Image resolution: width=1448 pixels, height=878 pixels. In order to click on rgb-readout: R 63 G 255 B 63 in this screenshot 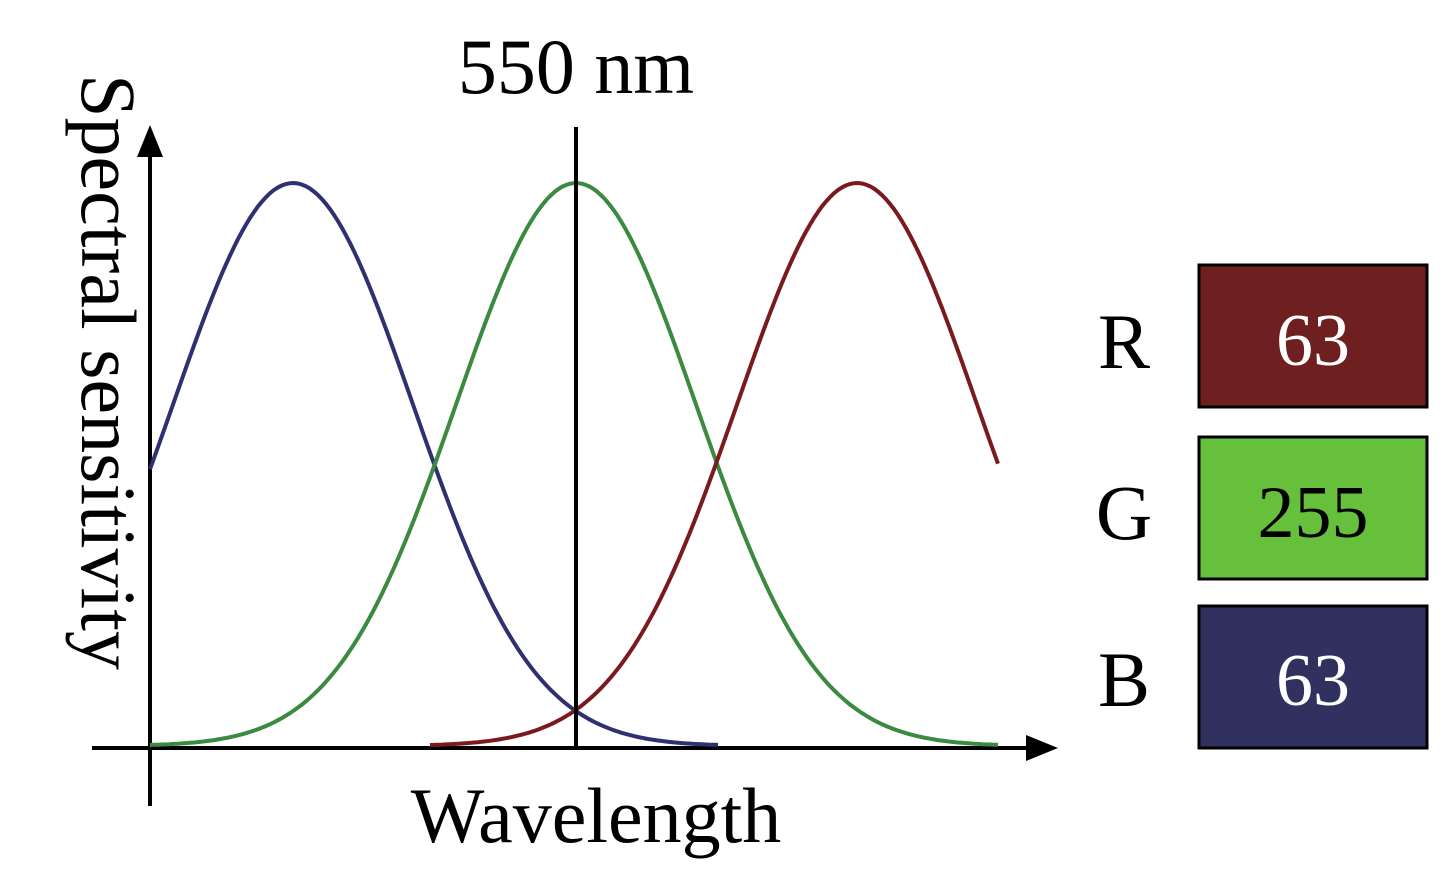, I will do `click(1262, 506)`.